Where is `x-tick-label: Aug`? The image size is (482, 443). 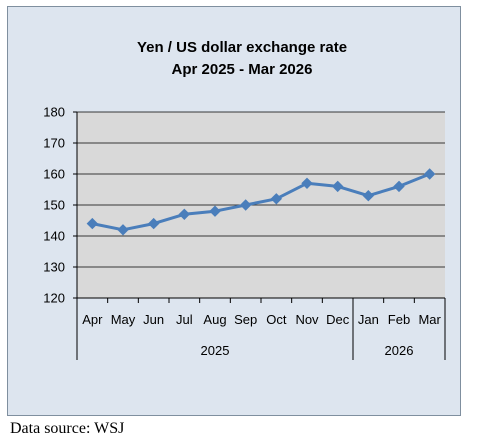
x-tick-label: Aug is located at coordinates (214, 319).